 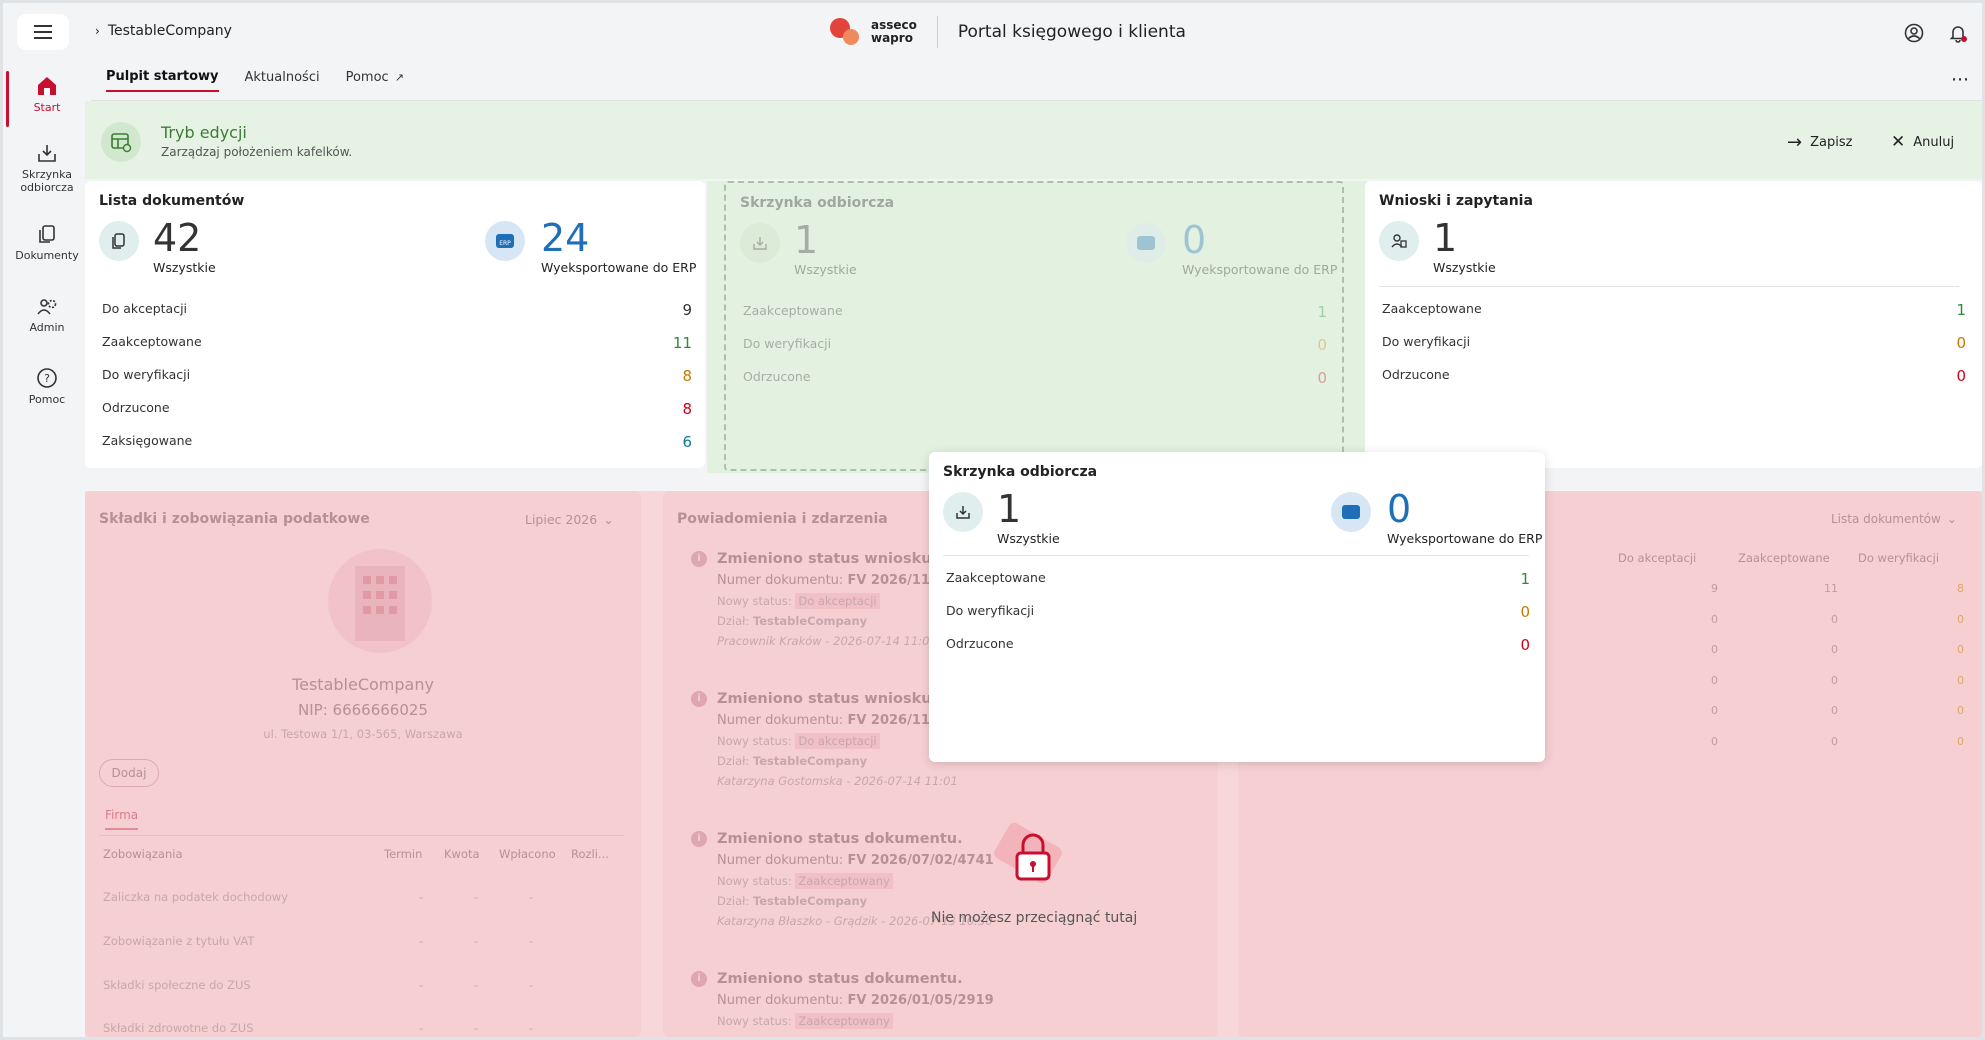 What do you see at coordinates (143, 854) in the screenshot?
I see `column-header: Zobowiązania` at bounding box center [143, 854].